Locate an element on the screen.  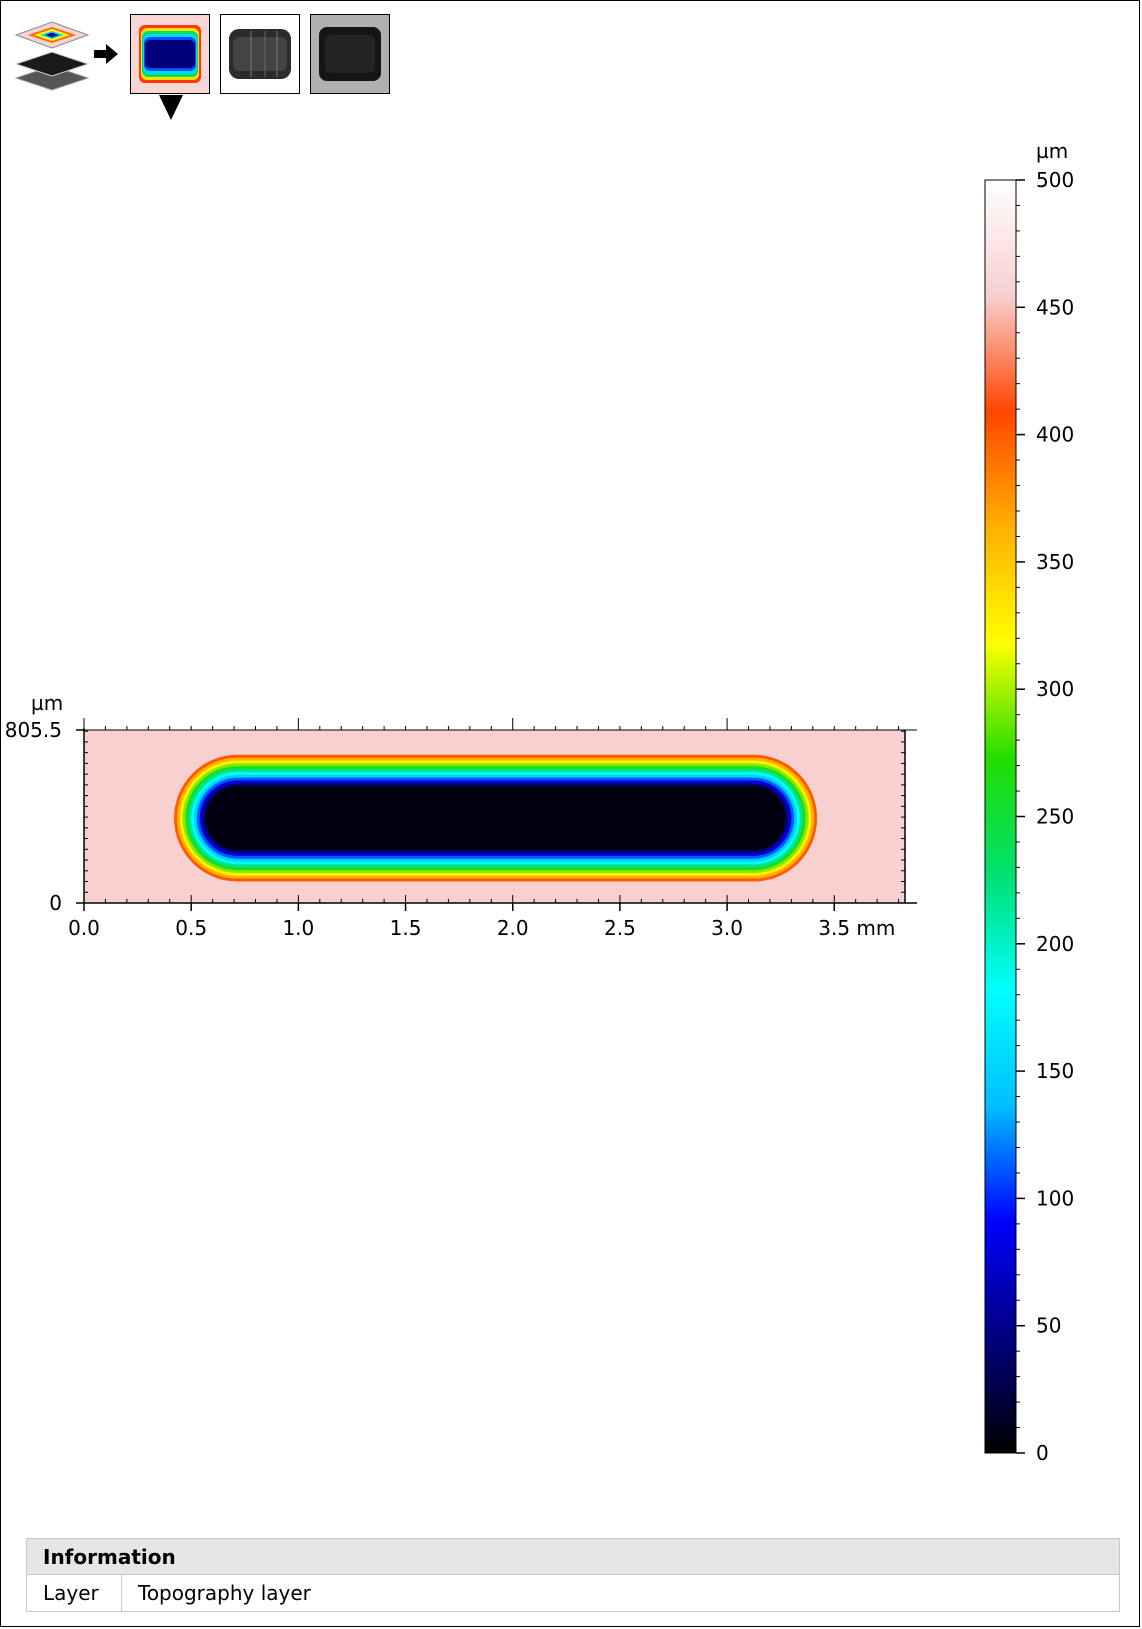
x-tick-label: 3.0 is located at coordinates (727, 928).